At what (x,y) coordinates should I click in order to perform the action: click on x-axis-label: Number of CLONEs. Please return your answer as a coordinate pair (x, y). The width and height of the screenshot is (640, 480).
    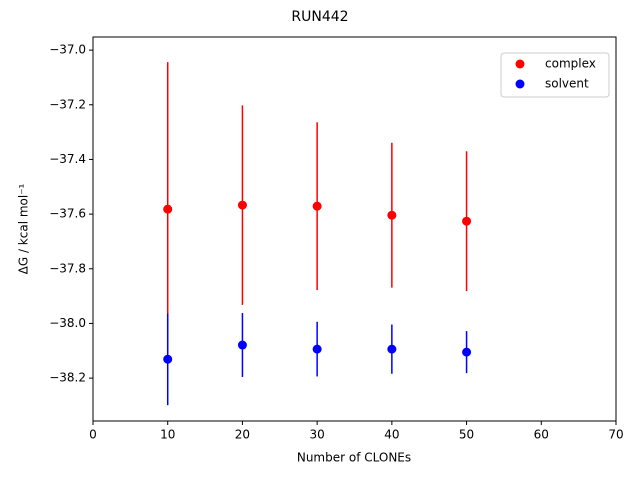
    Looking at the image, I should click on (354, 458).